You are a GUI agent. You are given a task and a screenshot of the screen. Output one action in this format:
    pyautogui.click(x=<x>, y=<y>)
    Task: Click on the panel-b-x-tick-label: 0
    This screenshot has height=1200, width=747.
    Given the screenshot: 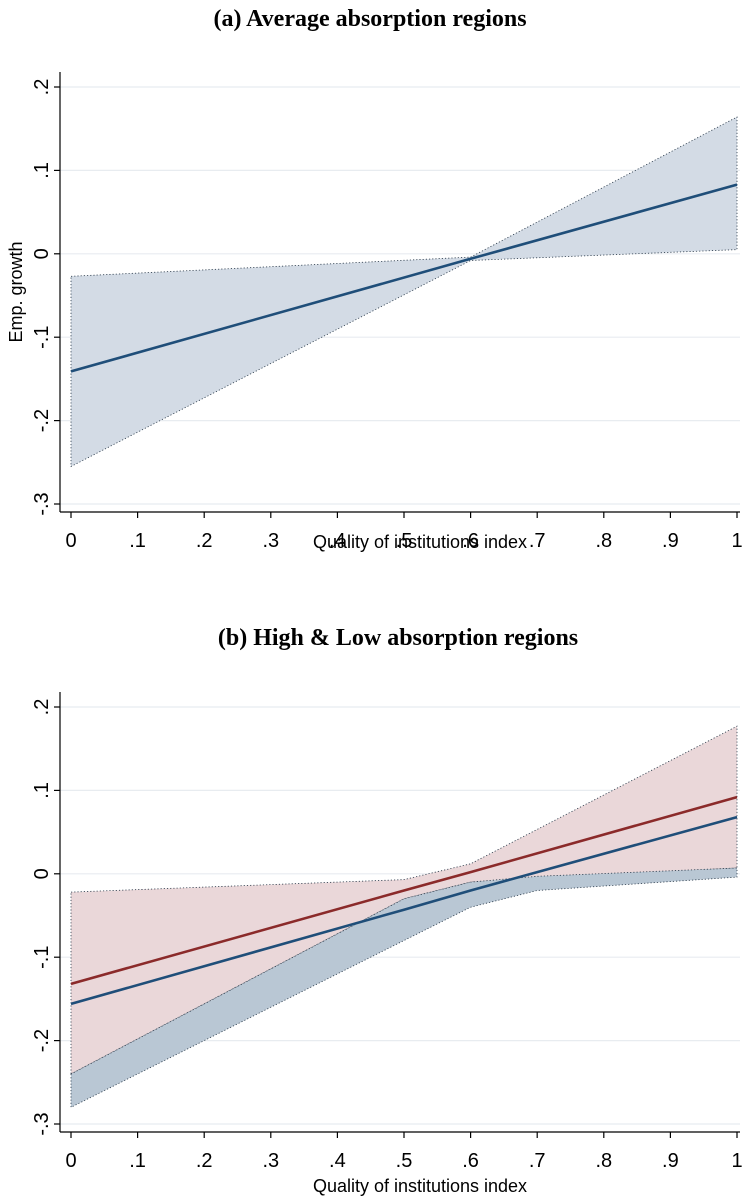 What is the action you would take?
    pyautogui.click(x=70, y=1161)
    